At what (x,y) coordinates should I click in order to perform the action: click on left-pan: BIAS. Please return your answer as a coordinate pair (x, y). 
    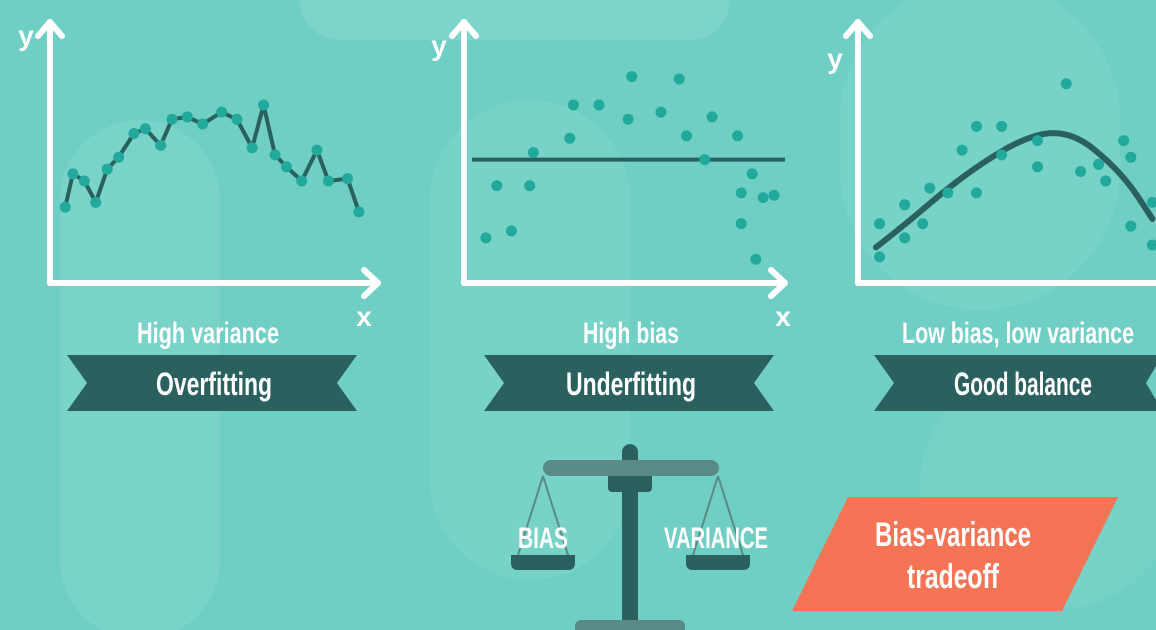
    Looking at the image, I should click on (543, 522).